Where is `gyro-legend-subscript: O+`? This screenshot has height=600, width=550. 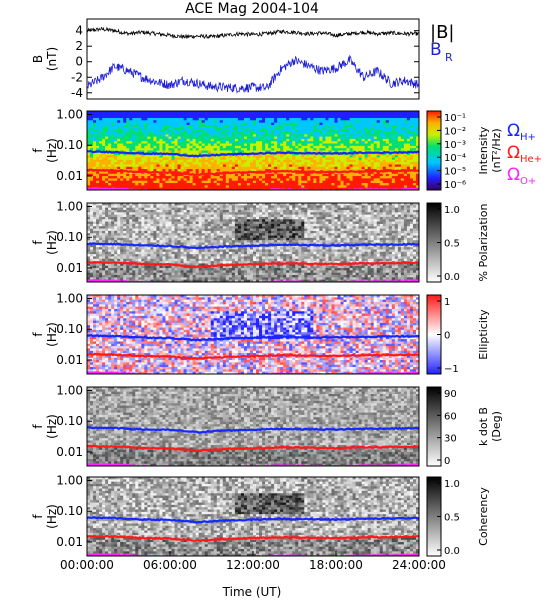 gyro-legend-subscript: O+ is located at coordinates (528, 181).